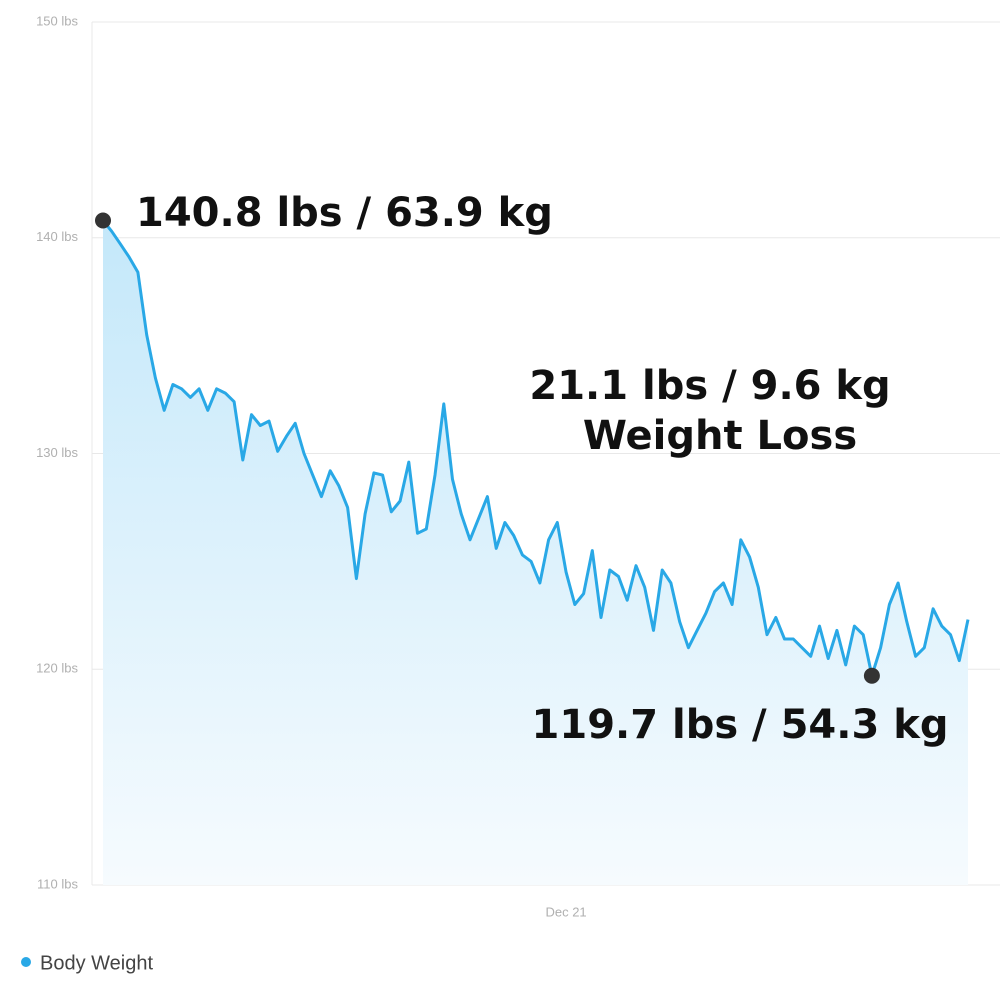  What do you see at coordinates (57, 883) in the screenshot?
I see `y-tick-label: 110 lbs` at bounding box center [57, 883].